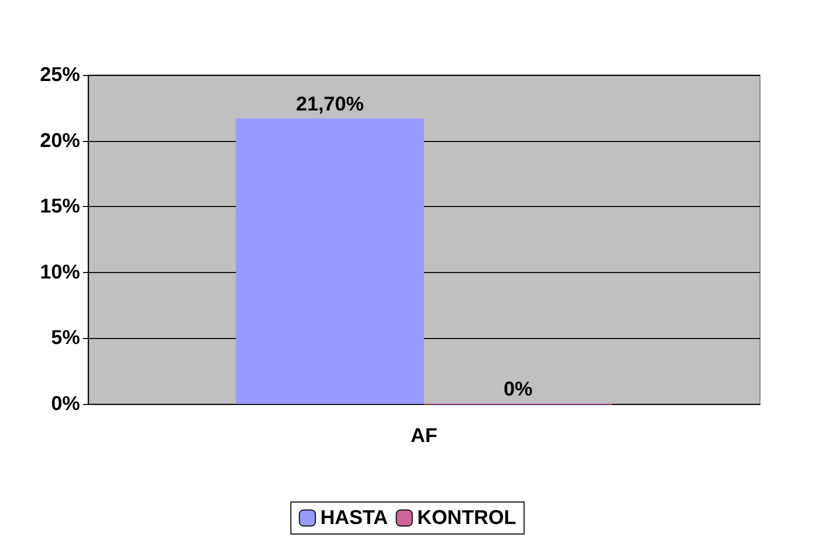  Describe the element at coordinates (60, 75) in the screenshot. I see `y-tick-label: 25%` at that location.